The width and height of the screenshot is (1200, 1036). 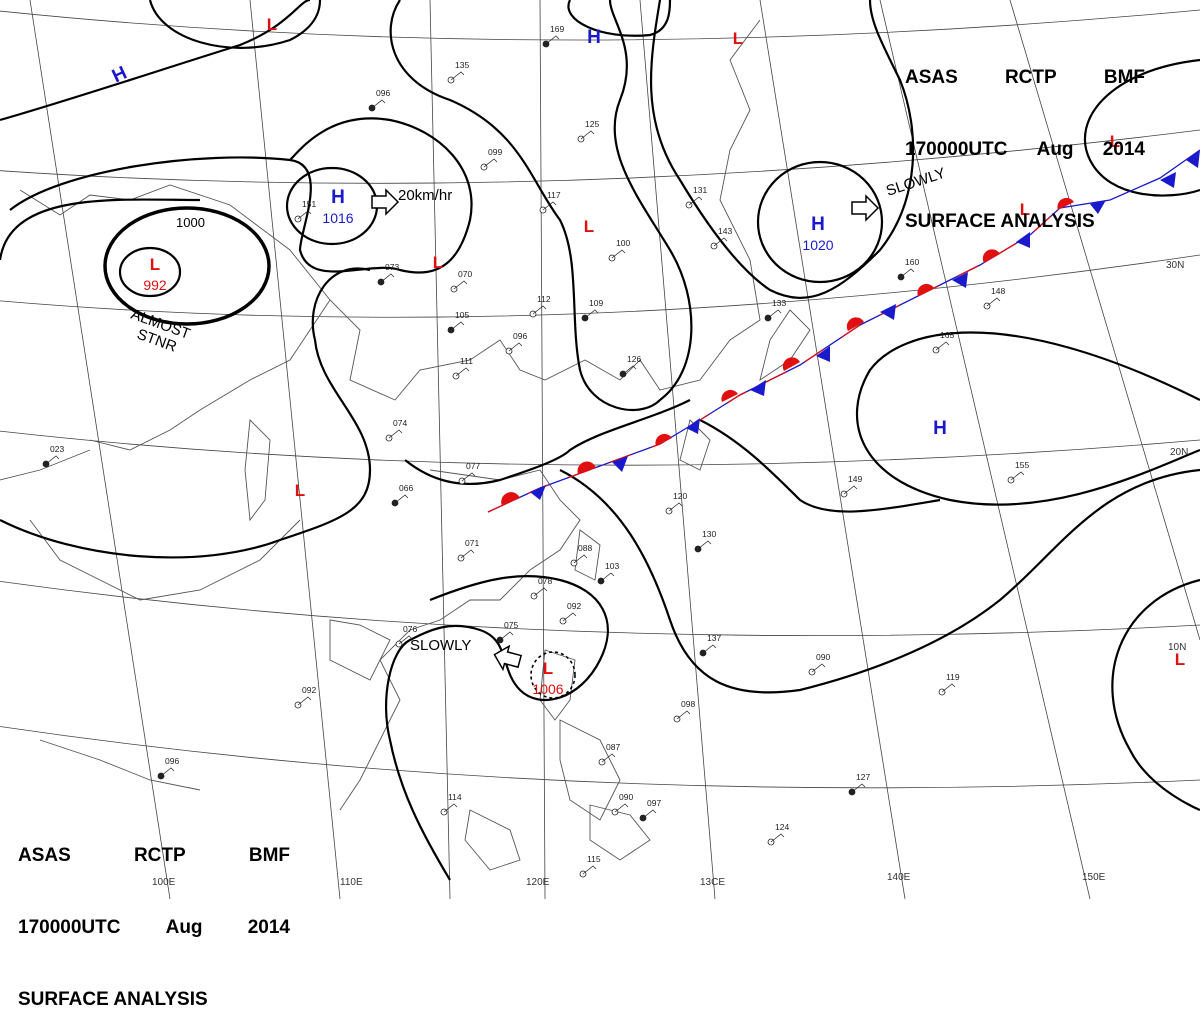 I want to click on station-pressure-value: 135, so click(x=462, y=65).